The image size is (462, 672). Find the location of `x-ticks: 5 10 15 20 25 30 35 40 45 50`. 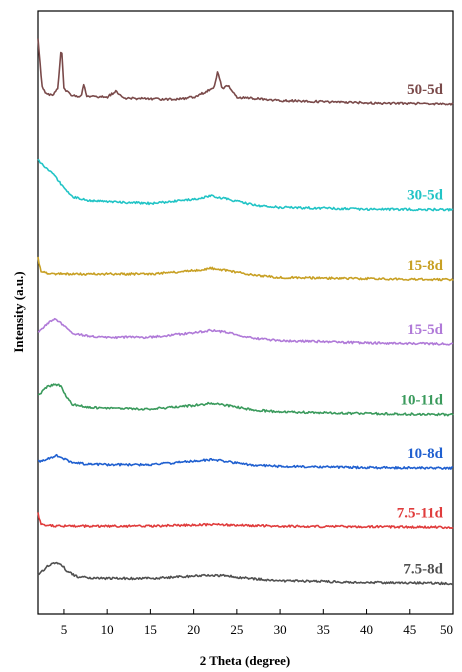

x-ticks: 5 10 15 20 25 30 35 40 45 50 is located at coordinates (257, 623).